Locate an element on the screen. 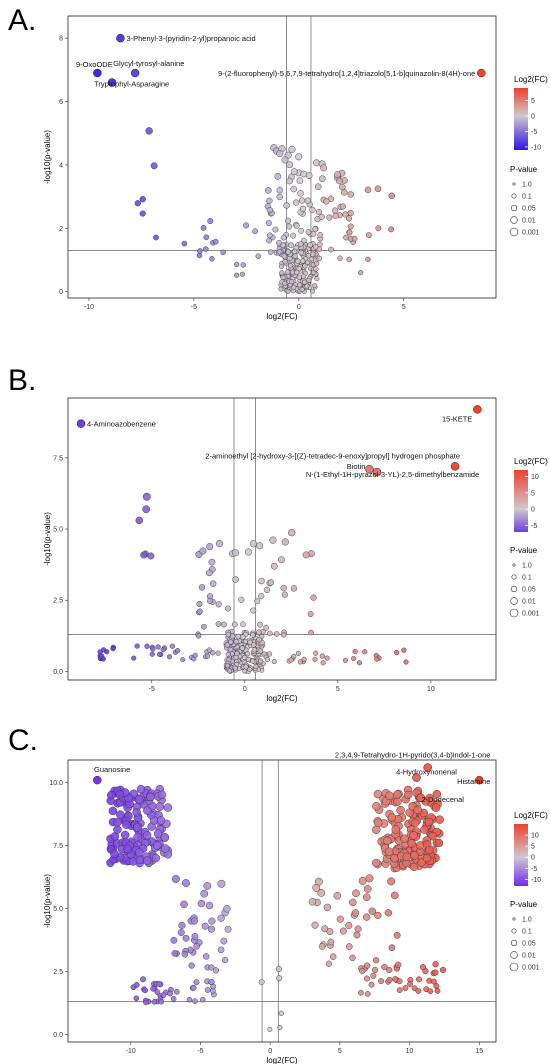 Image resolution: width=550 pixels, height=1064 pixels. x-axis-label: log2(FC) is located at coordinates (281, 316).